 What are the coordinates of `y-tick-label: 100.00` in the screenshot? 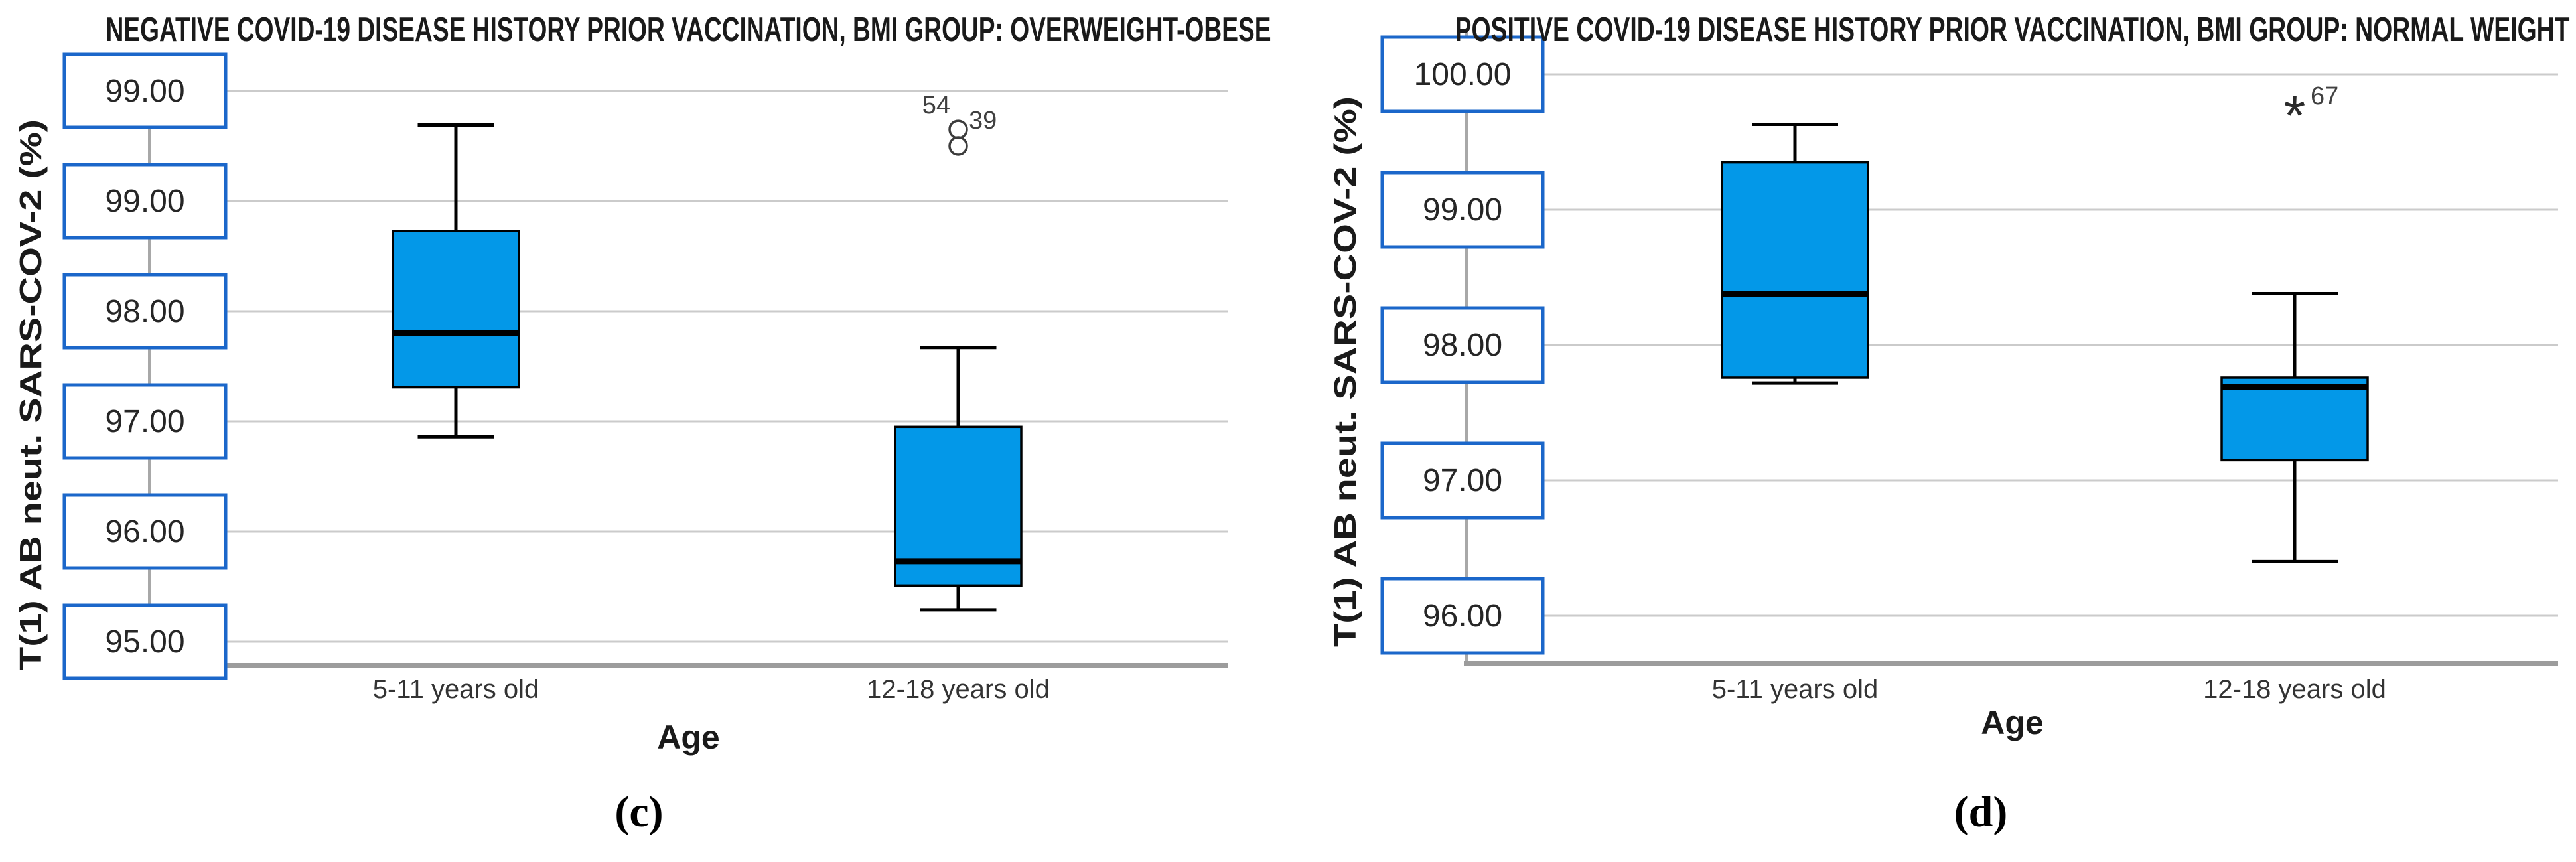 It's located at (1463, 75).